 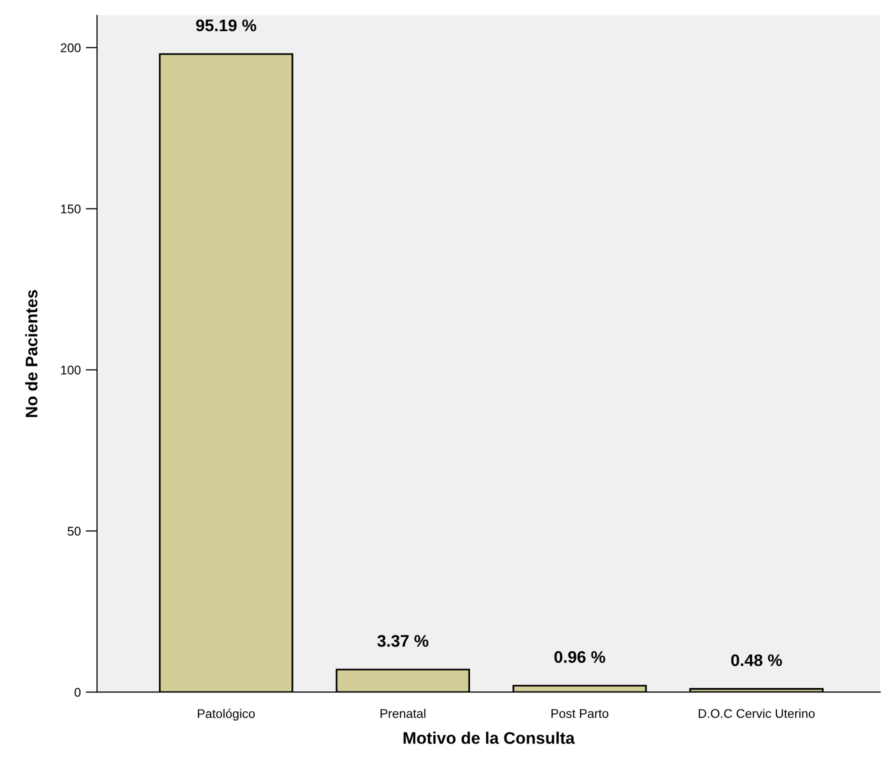 What do you see at coordinates (71, 370) in the screenshot?
I see `y-tick-label: 100` at bounding box center [71, 370].